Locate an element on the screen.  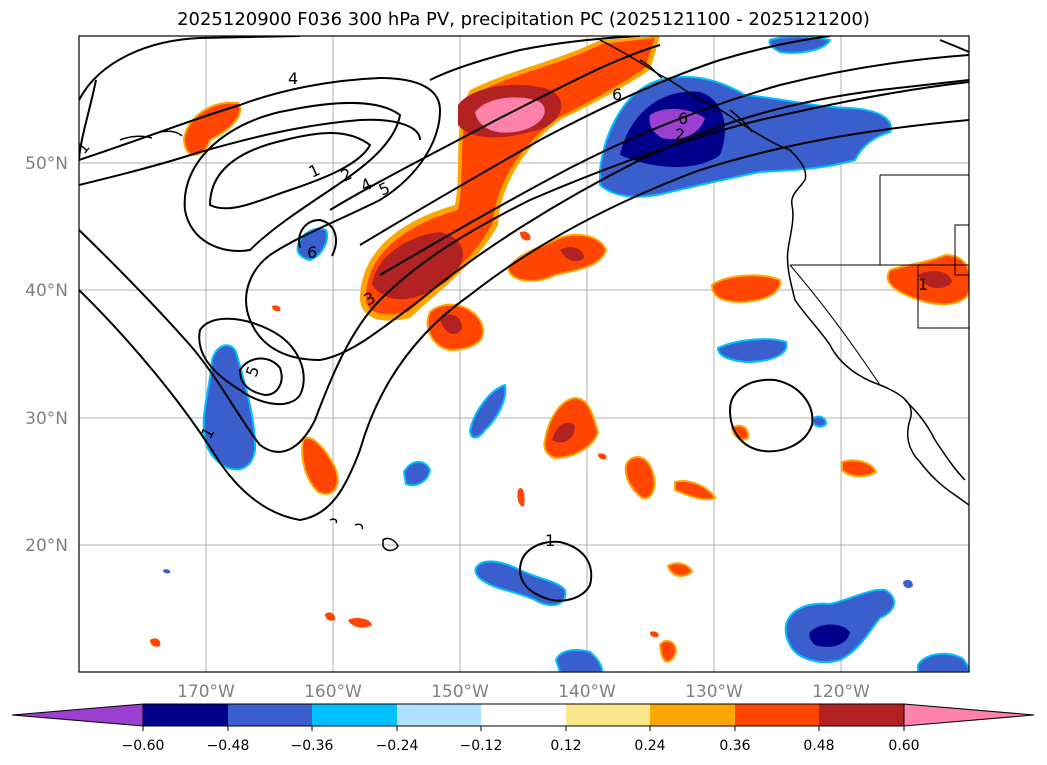
colorbar-tick-label: −0.48 is located at coordinates (228, 746).